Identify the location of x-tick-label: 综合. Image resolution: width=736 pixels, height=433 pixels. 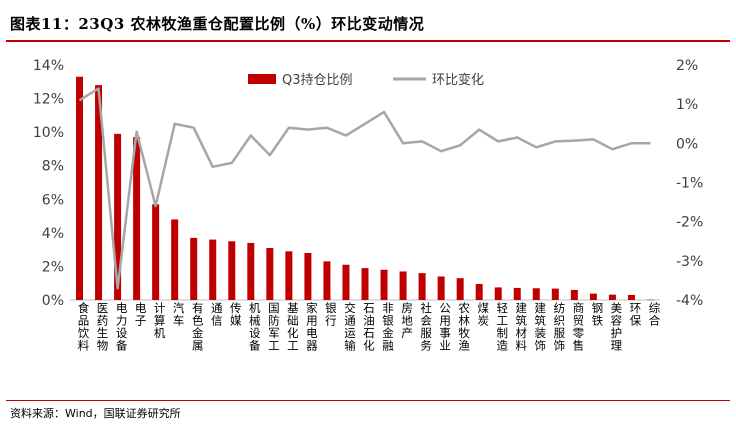
(655, 314).